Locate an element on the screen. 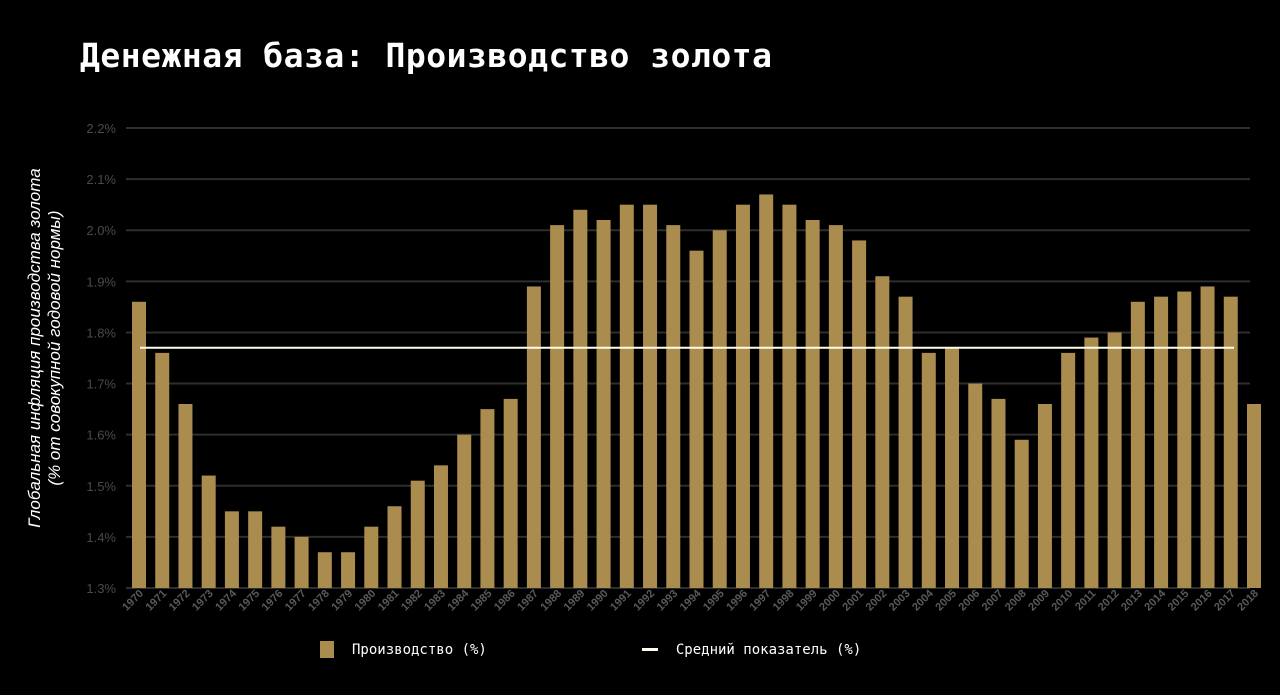 Image resolution: width=1280 pixels, height=695 pixels. bar-1983 is located at coordinates (440, 526).